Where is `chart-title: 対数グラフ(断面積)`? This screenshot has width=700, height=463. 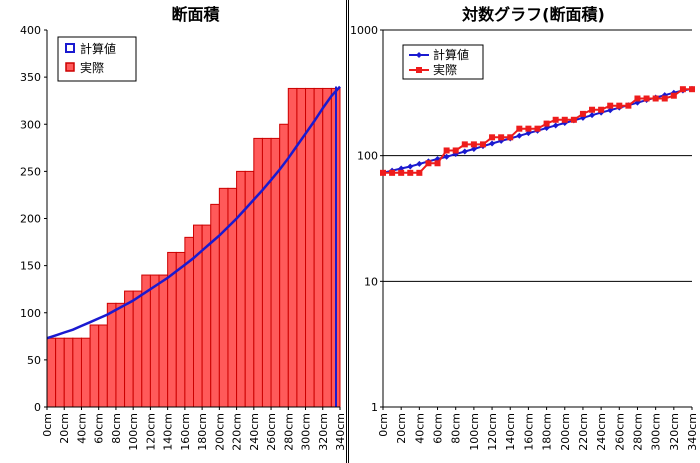
chart-title: 対数グラフ(断面積) is located at coordinates (533, 14).